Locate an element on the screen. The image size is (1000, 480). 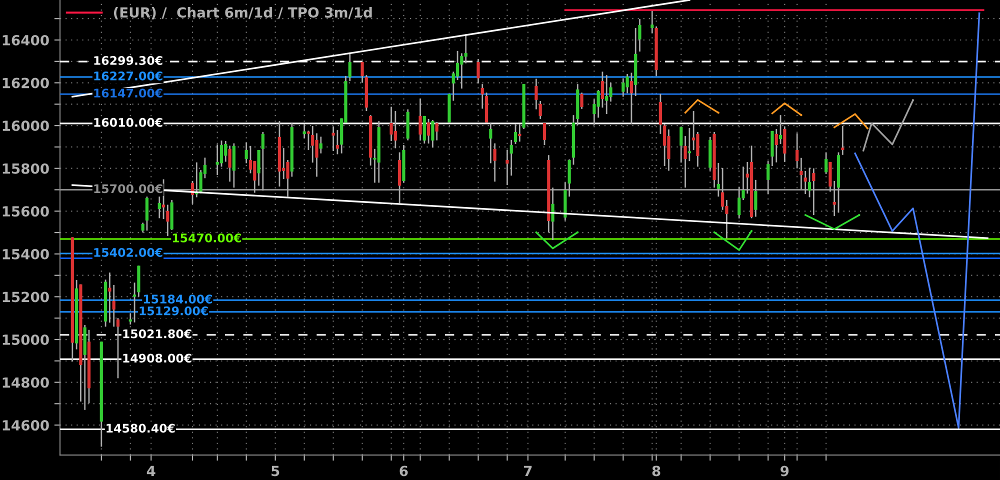
ref-line-label: 15470.00€ is located at coordinates (206, 237).